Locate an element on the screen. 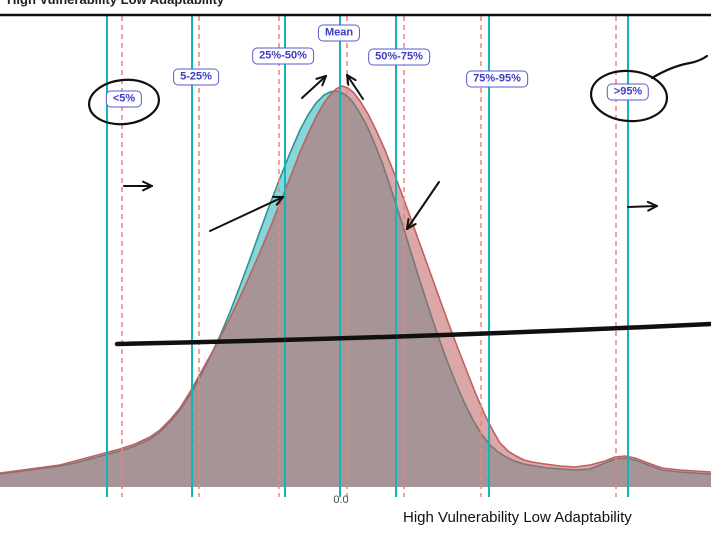 The image size is (711, 533). ink-arrow-peak-left-shaft is located at coordinates (314, 87).